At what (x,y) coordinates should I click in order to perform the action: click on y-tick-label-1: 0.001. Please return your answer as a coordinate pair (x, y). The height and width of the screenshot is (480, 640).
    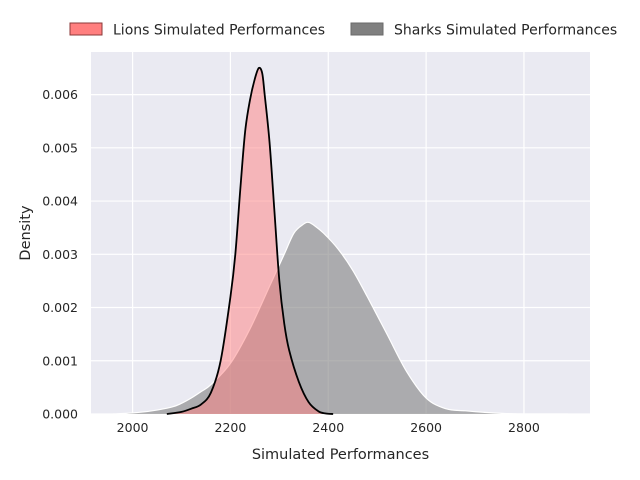
    Looking at the image, I should click on (60, 360).